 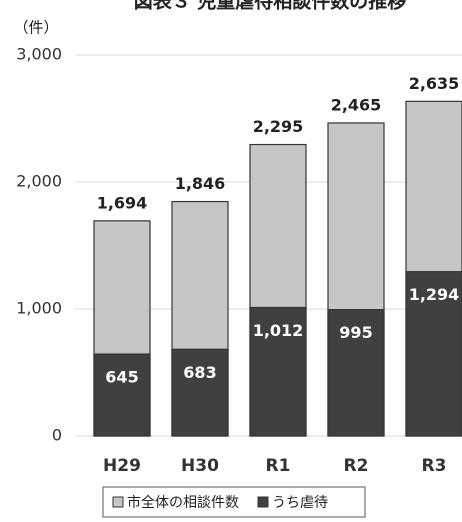 I want to click on value-label: 2,295, so click(x=278, y=126).